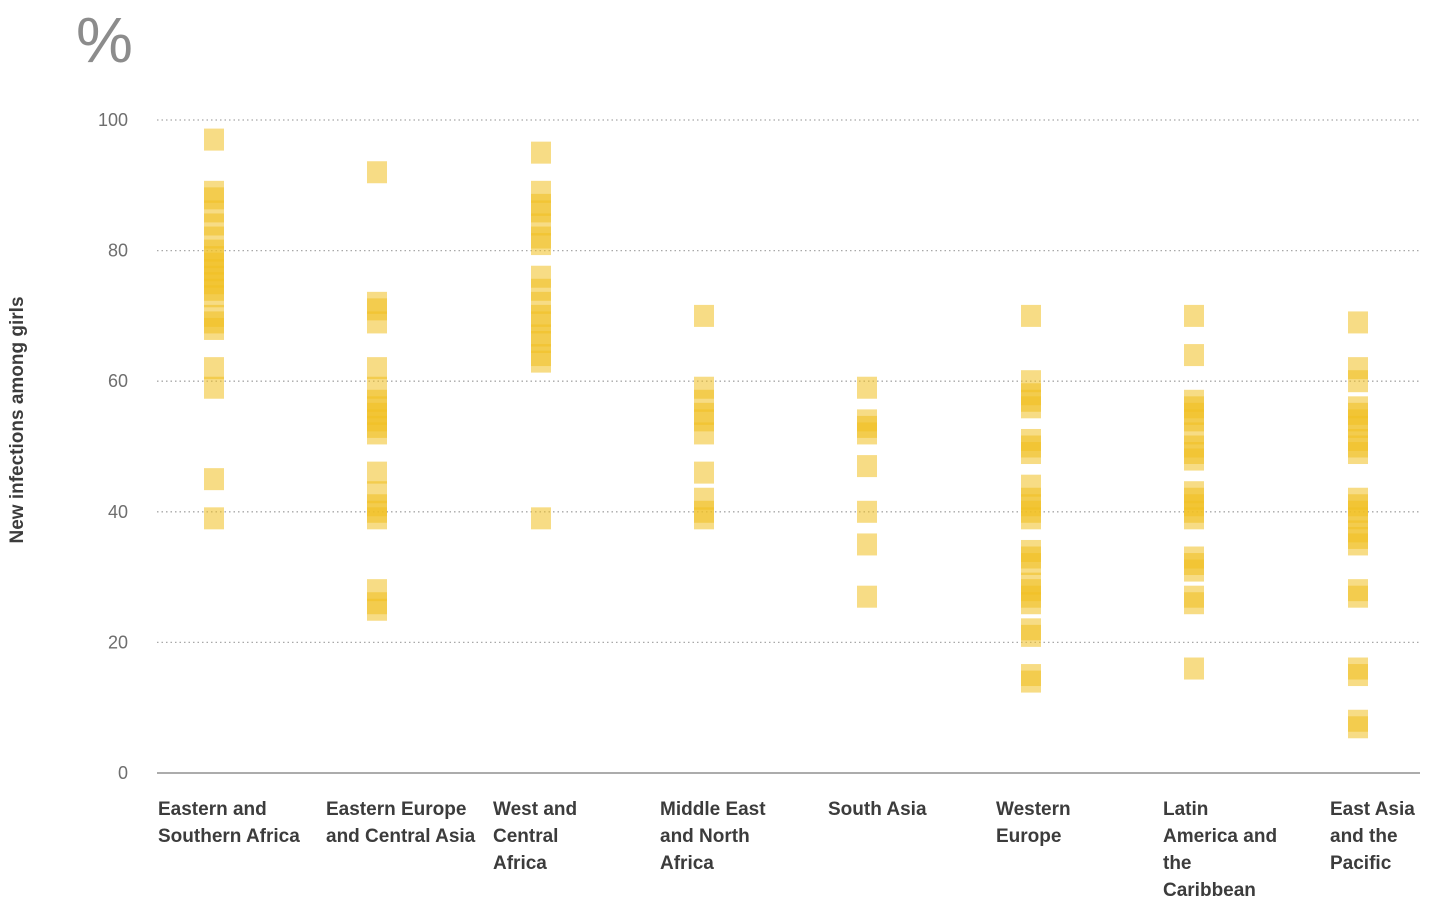 The width and height of the screenshot is (1450, 904). I want to click on category-label-middle-east-north-africa: Middle East and North Africa, so click(713, 836).